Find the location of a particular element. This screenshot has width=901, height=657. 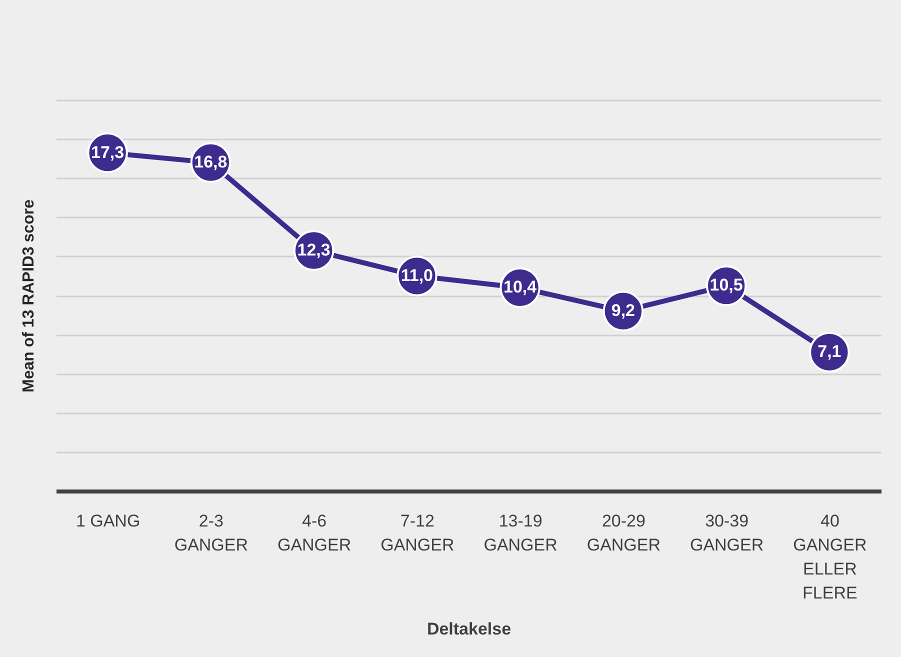

x-tick-label: 1 GANG is located at coordinates (108, 521).